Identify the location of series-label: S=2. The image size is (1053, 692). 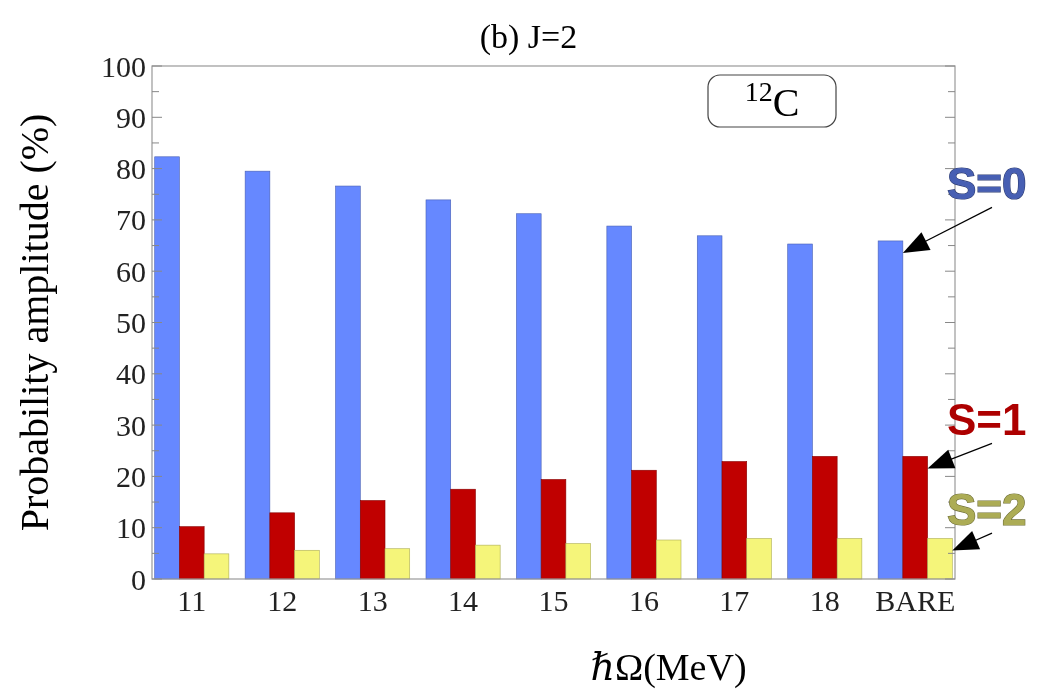
(987, 510).